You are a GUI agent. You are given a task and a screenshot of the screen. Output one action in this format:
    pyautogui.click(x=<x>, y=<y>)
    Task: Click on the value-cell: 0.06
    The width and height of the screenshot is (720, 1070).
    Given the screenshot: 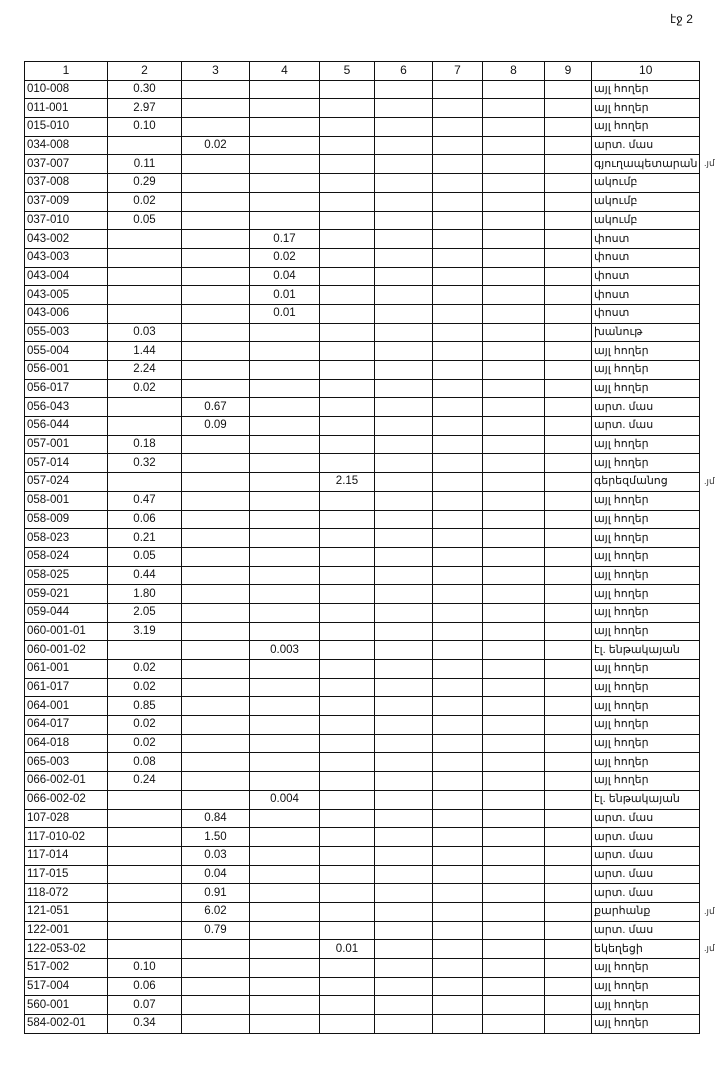 What is the action you would take?
    pyautogui.click(x=144, y=986)
    